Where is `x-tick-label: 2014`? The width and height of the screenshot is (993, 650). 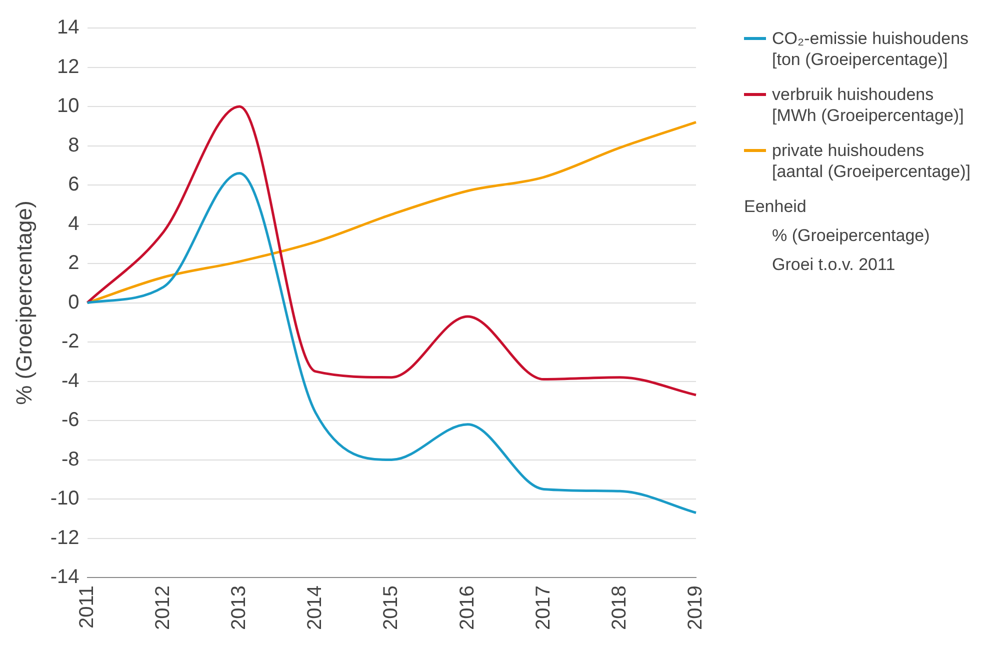
x-tick-label: 2014 is located at coordinates (315, 608).